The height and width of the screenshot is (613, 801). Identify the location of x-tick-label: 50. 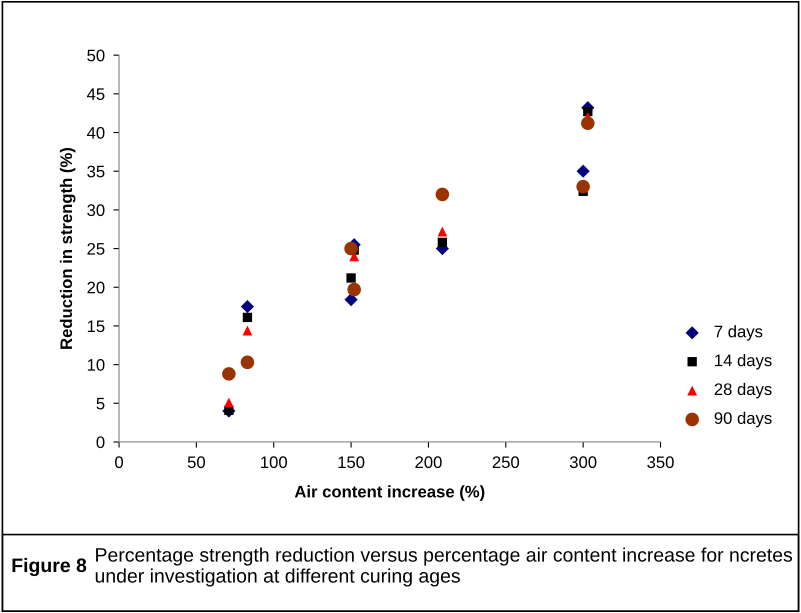
(196, 462).